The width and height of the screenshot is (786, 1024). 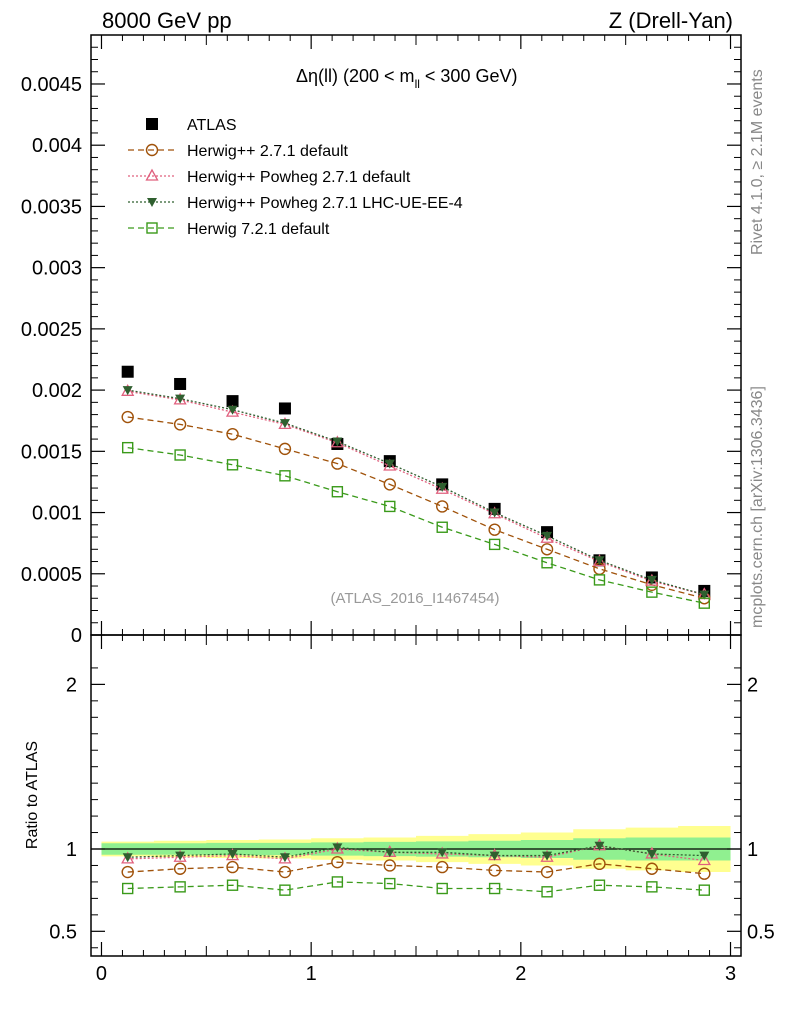 I want to click on analysis-id-label: (ATLAS_2016_I1467454), so click(x=414, y=598).